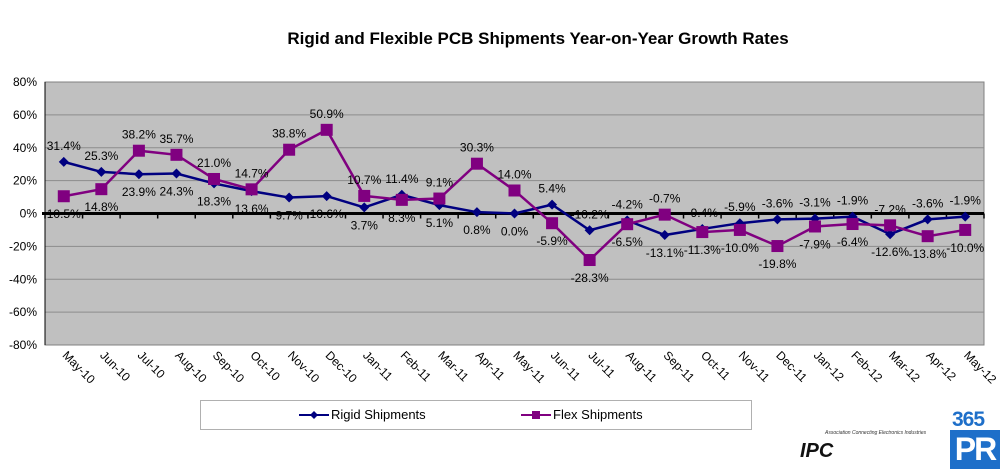  I want to click on rigid-data-label: 25.3%, so click(101, 156).